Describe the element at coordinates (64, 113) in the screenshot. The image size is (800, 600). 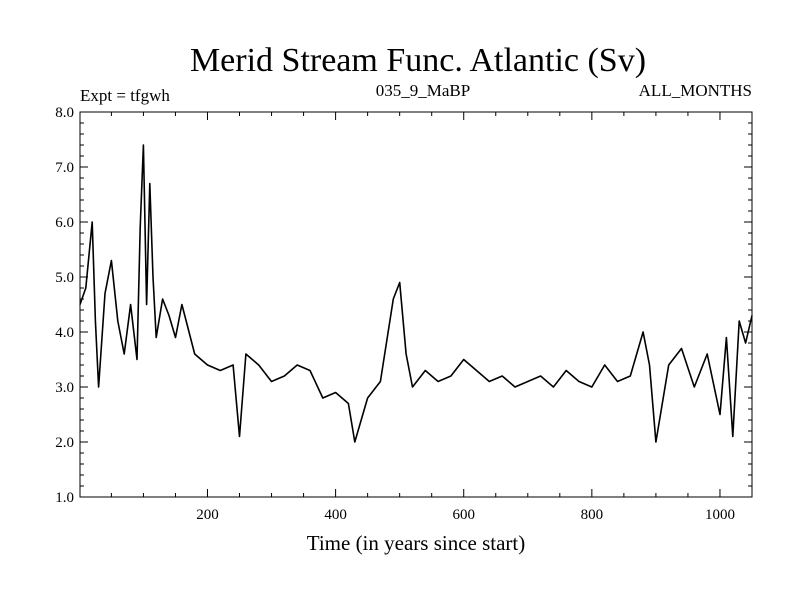
I see `y-tick-label: 8.0` at that location.